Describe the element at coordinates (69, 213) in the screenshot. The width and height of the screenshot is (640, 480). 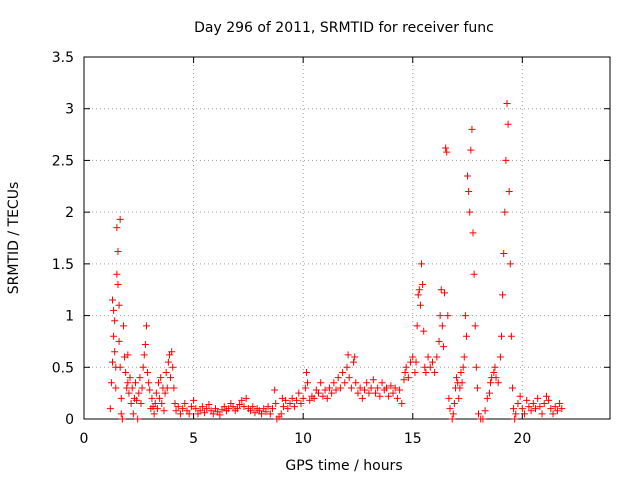
I see `y-tick-label: 2` at that location.